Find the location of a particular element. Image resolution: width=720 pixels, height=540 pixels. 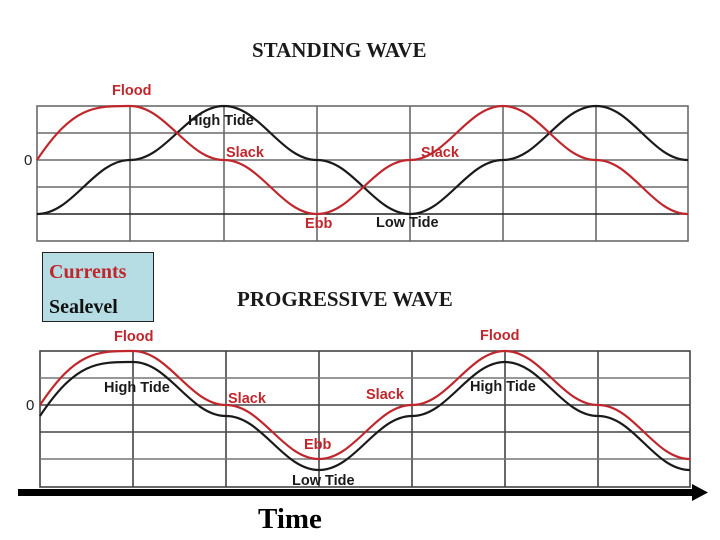

progressive-flood-label-1: Flood is located at coordinates (134, 337).